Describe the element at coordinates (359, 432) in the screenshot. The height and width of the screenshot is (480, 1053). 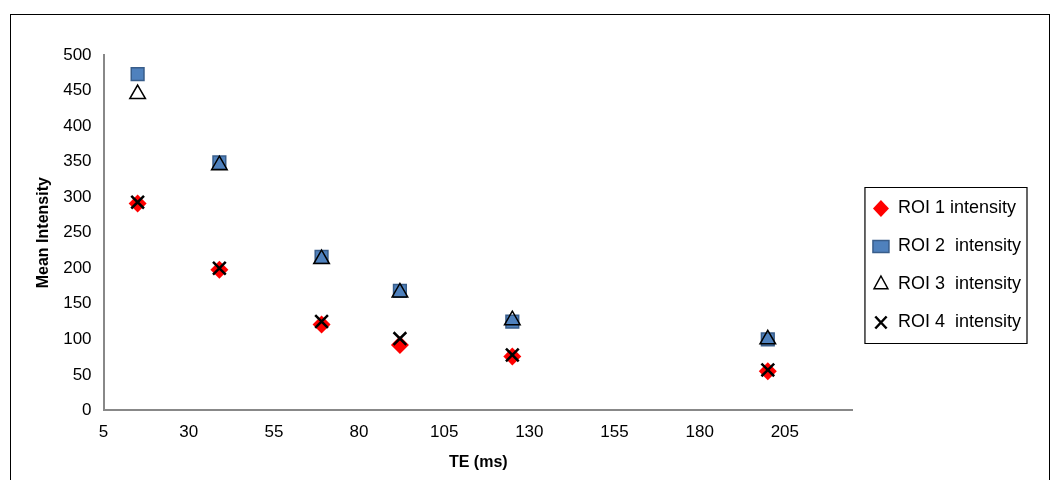
I see `x-tick-label: 80` at that location.